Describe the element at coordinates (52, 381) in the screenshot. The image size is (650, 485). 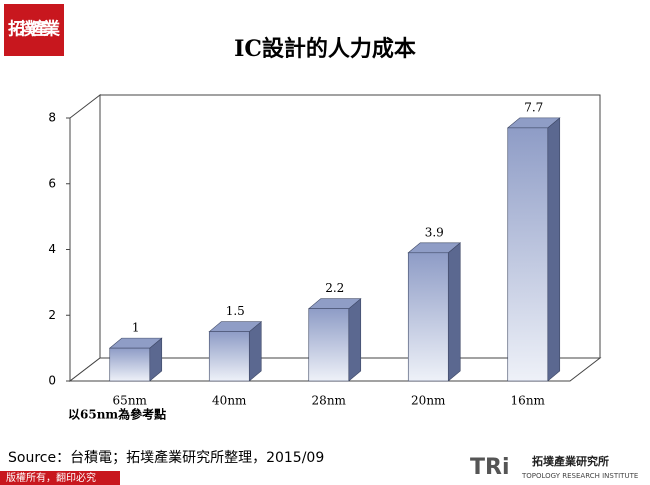
I see `y-tick-label: 0` at that location.